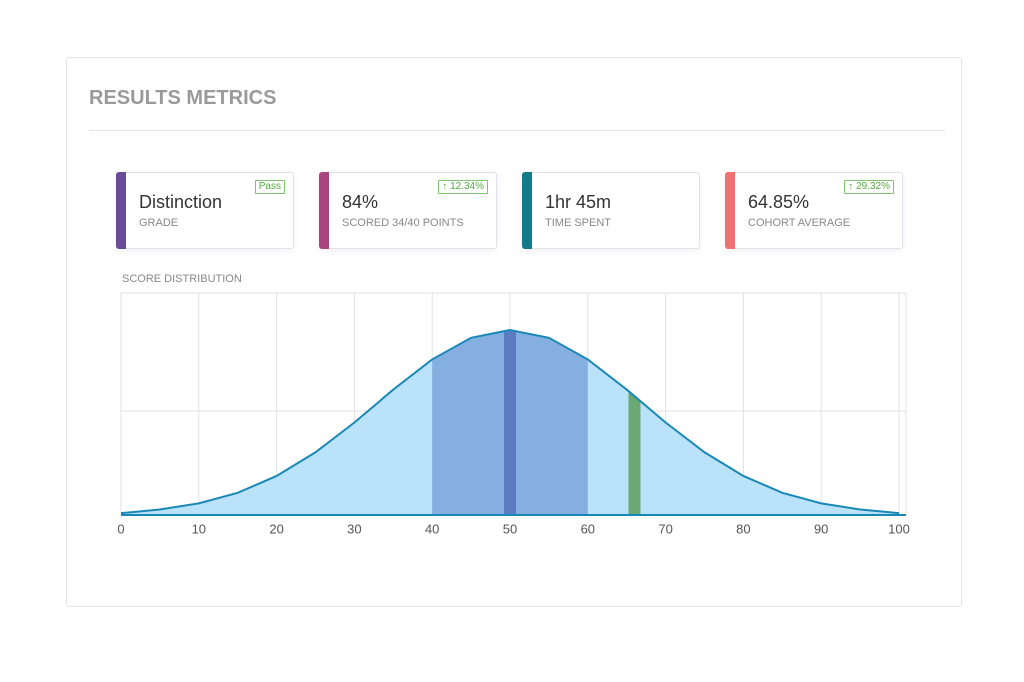  I want to click on metric-value: 64.85%, so click(779, 202).